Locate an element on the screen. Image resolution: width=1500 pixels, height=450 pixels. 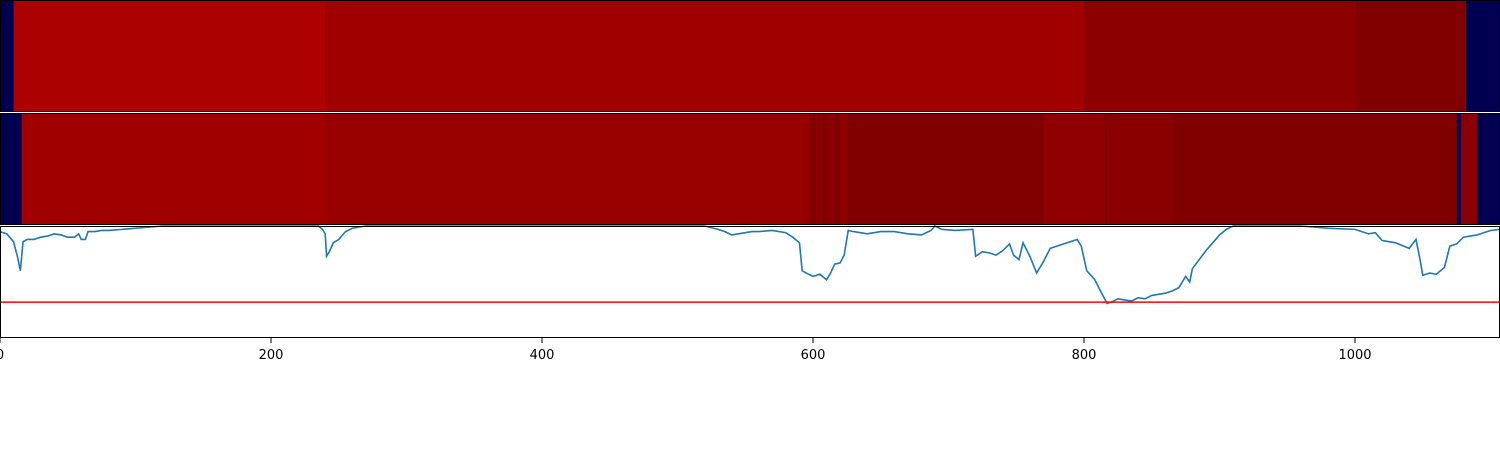
x-axis: 0 200 400 600 800 1000 is located at coordinates (686, 350).